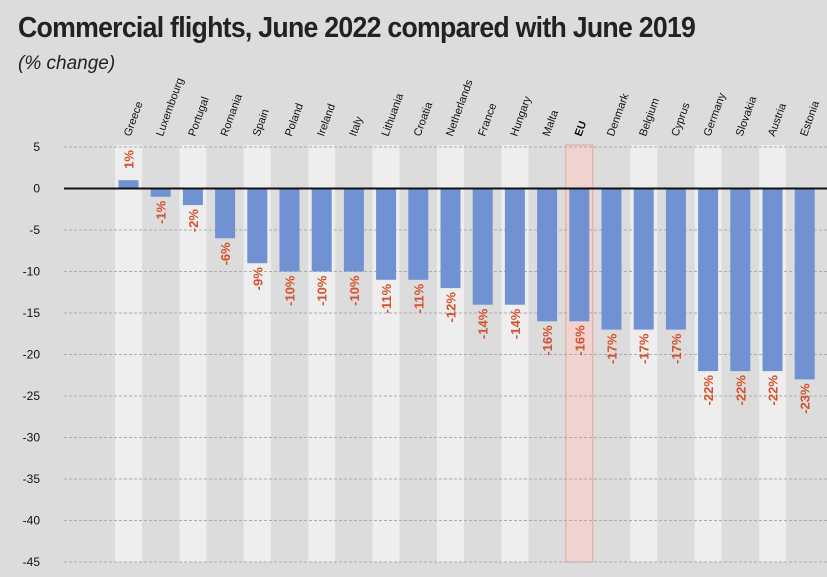  Describe the element at coordinates (354, 290) in the screenshot. I see `data-label-italy: -10%` at that location.